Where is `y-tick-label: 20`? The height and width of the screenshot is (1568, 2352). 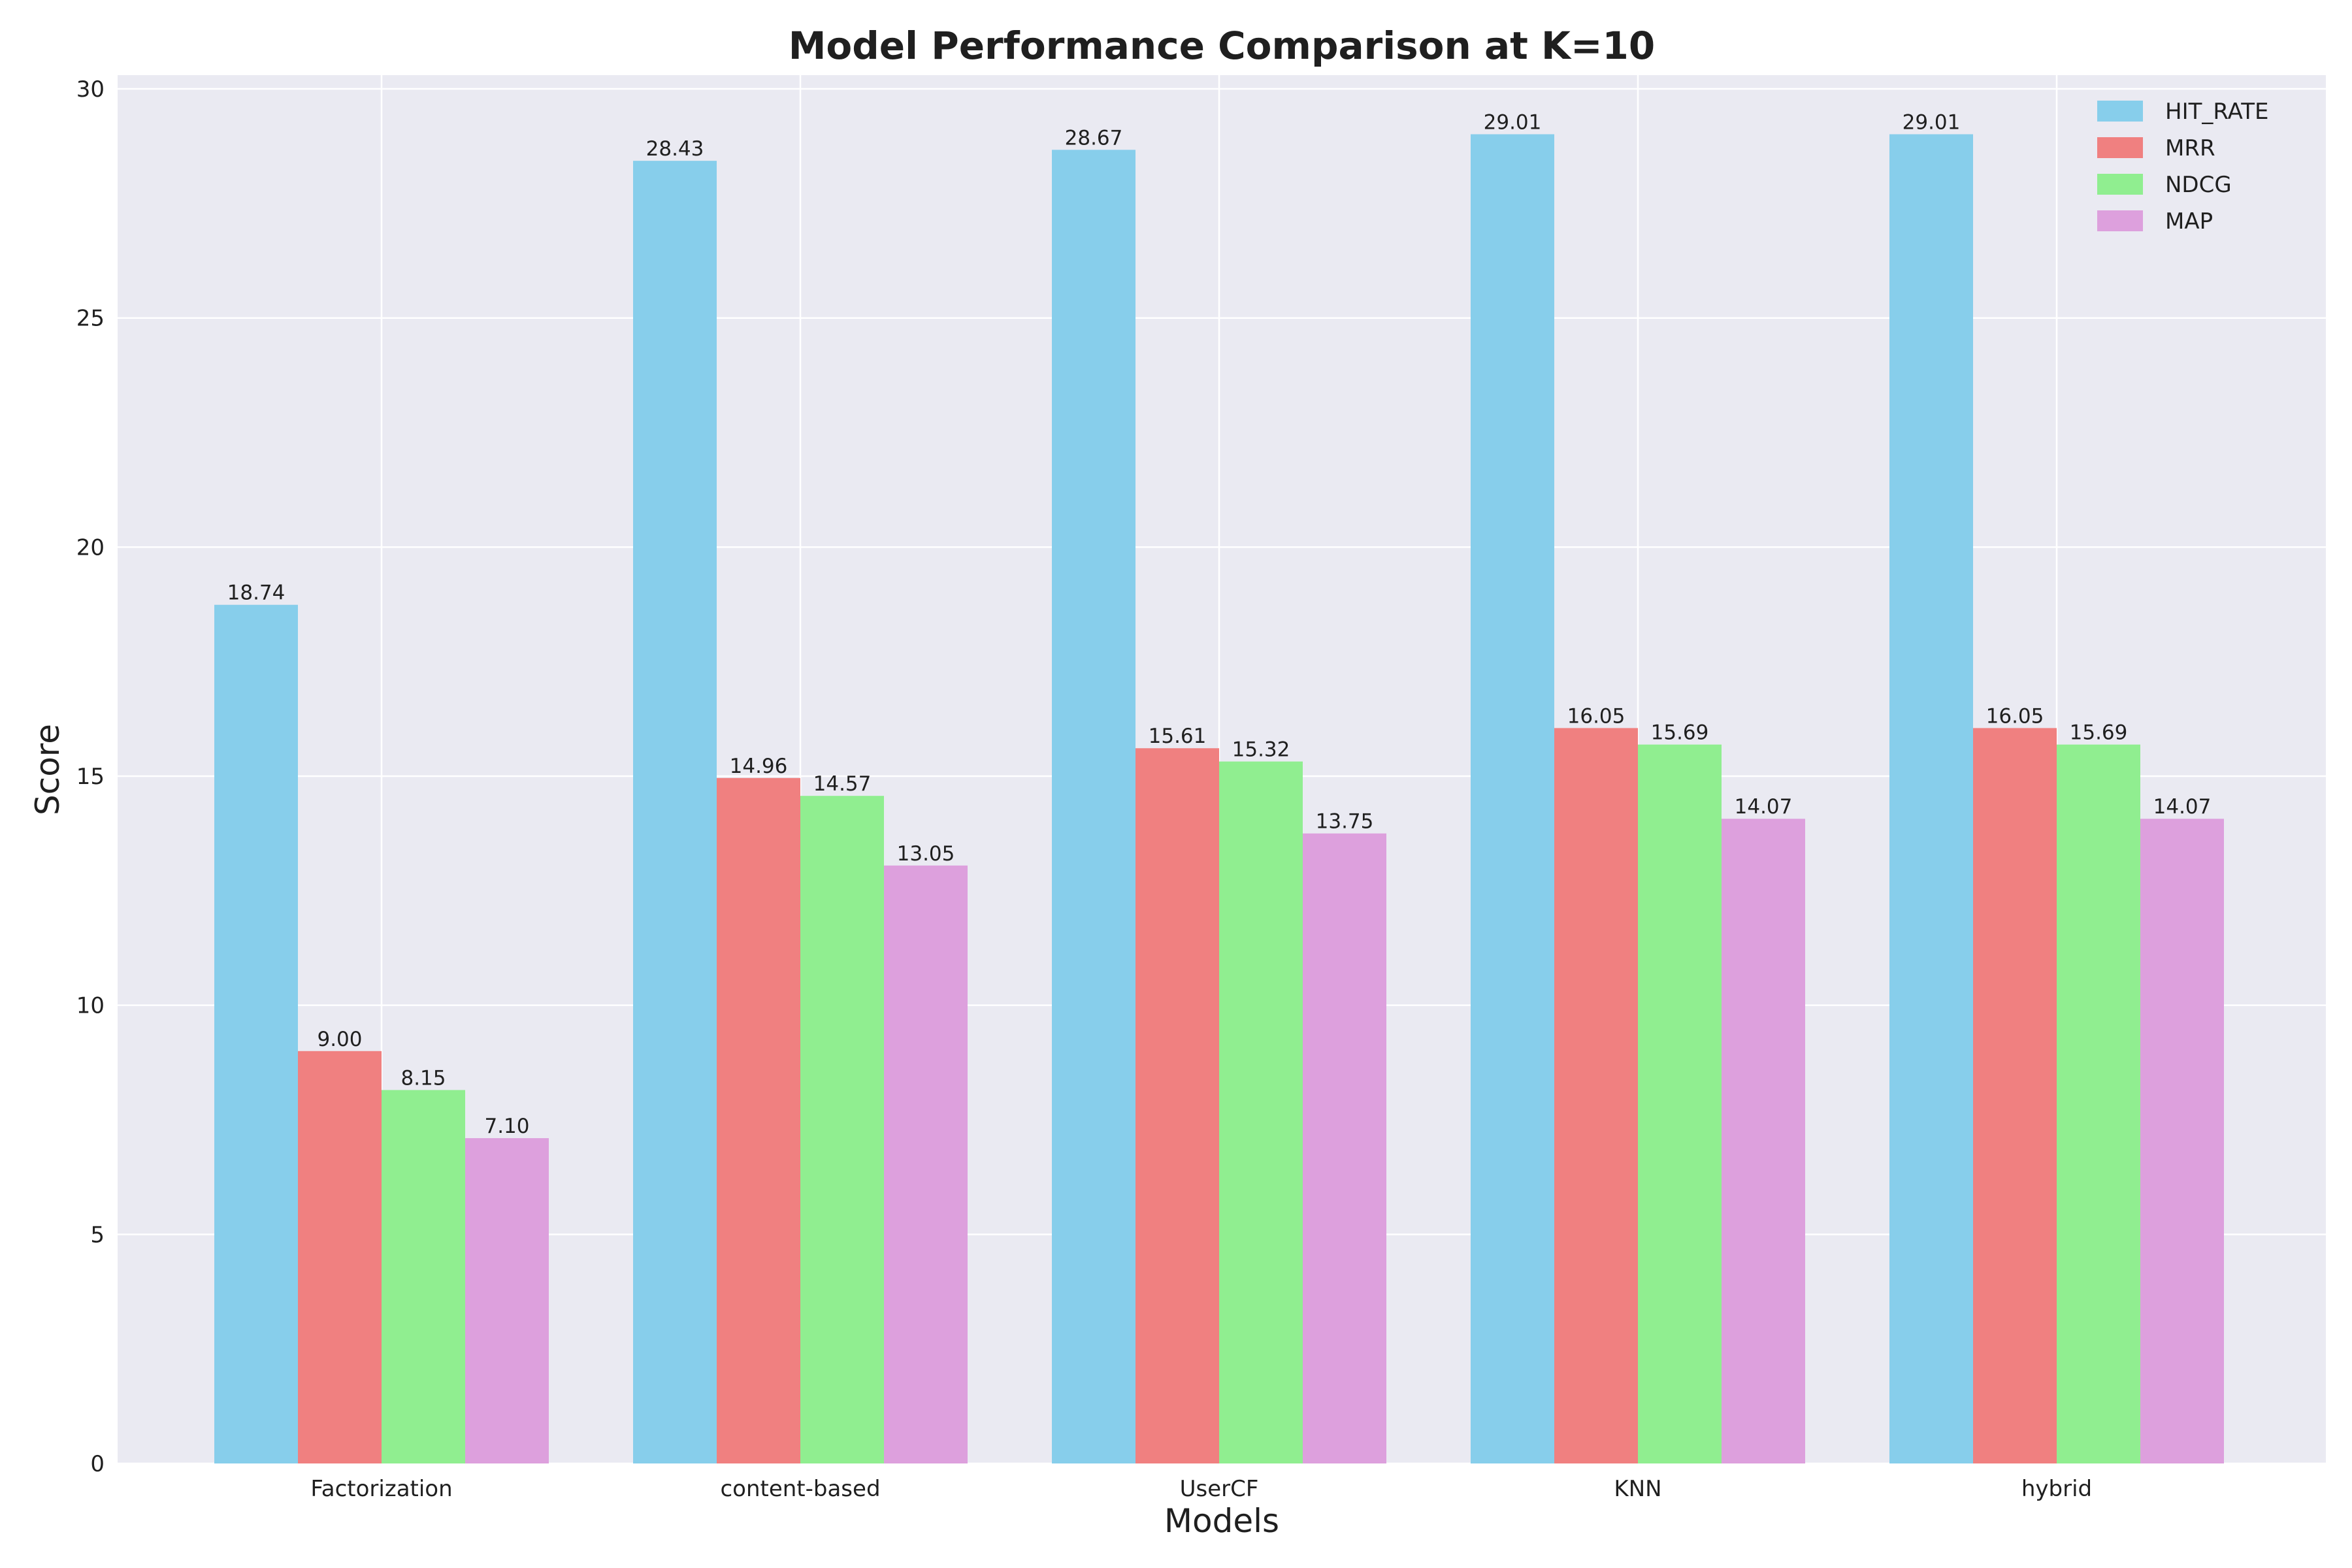
y-tick-label: 20 is located at coordinates (90, 547).